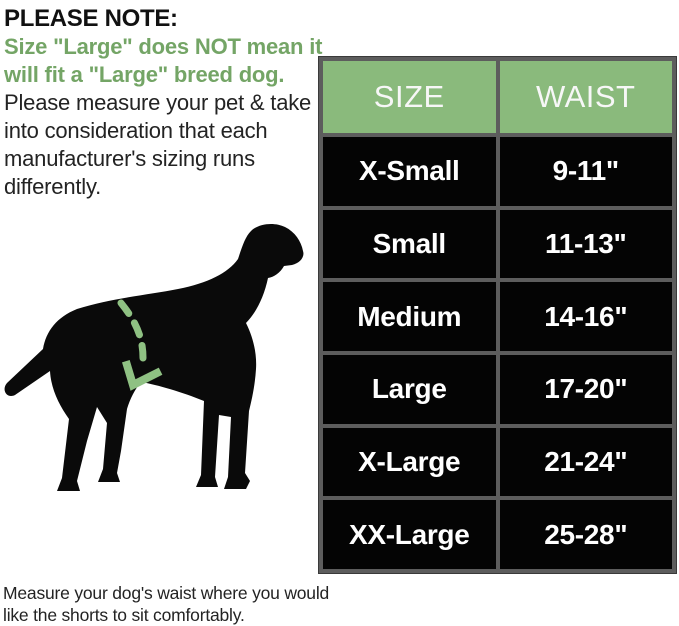 Image resolution: width=679 pixels, height=626 pixels. I want to click on waist-cell: 25-28", so click(585, 534).